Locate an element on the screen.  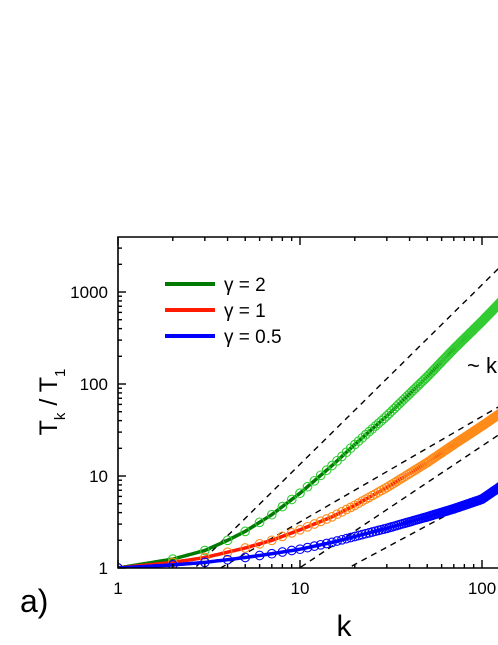
x-tick-label: 1 is located at coordinates (117, 588).